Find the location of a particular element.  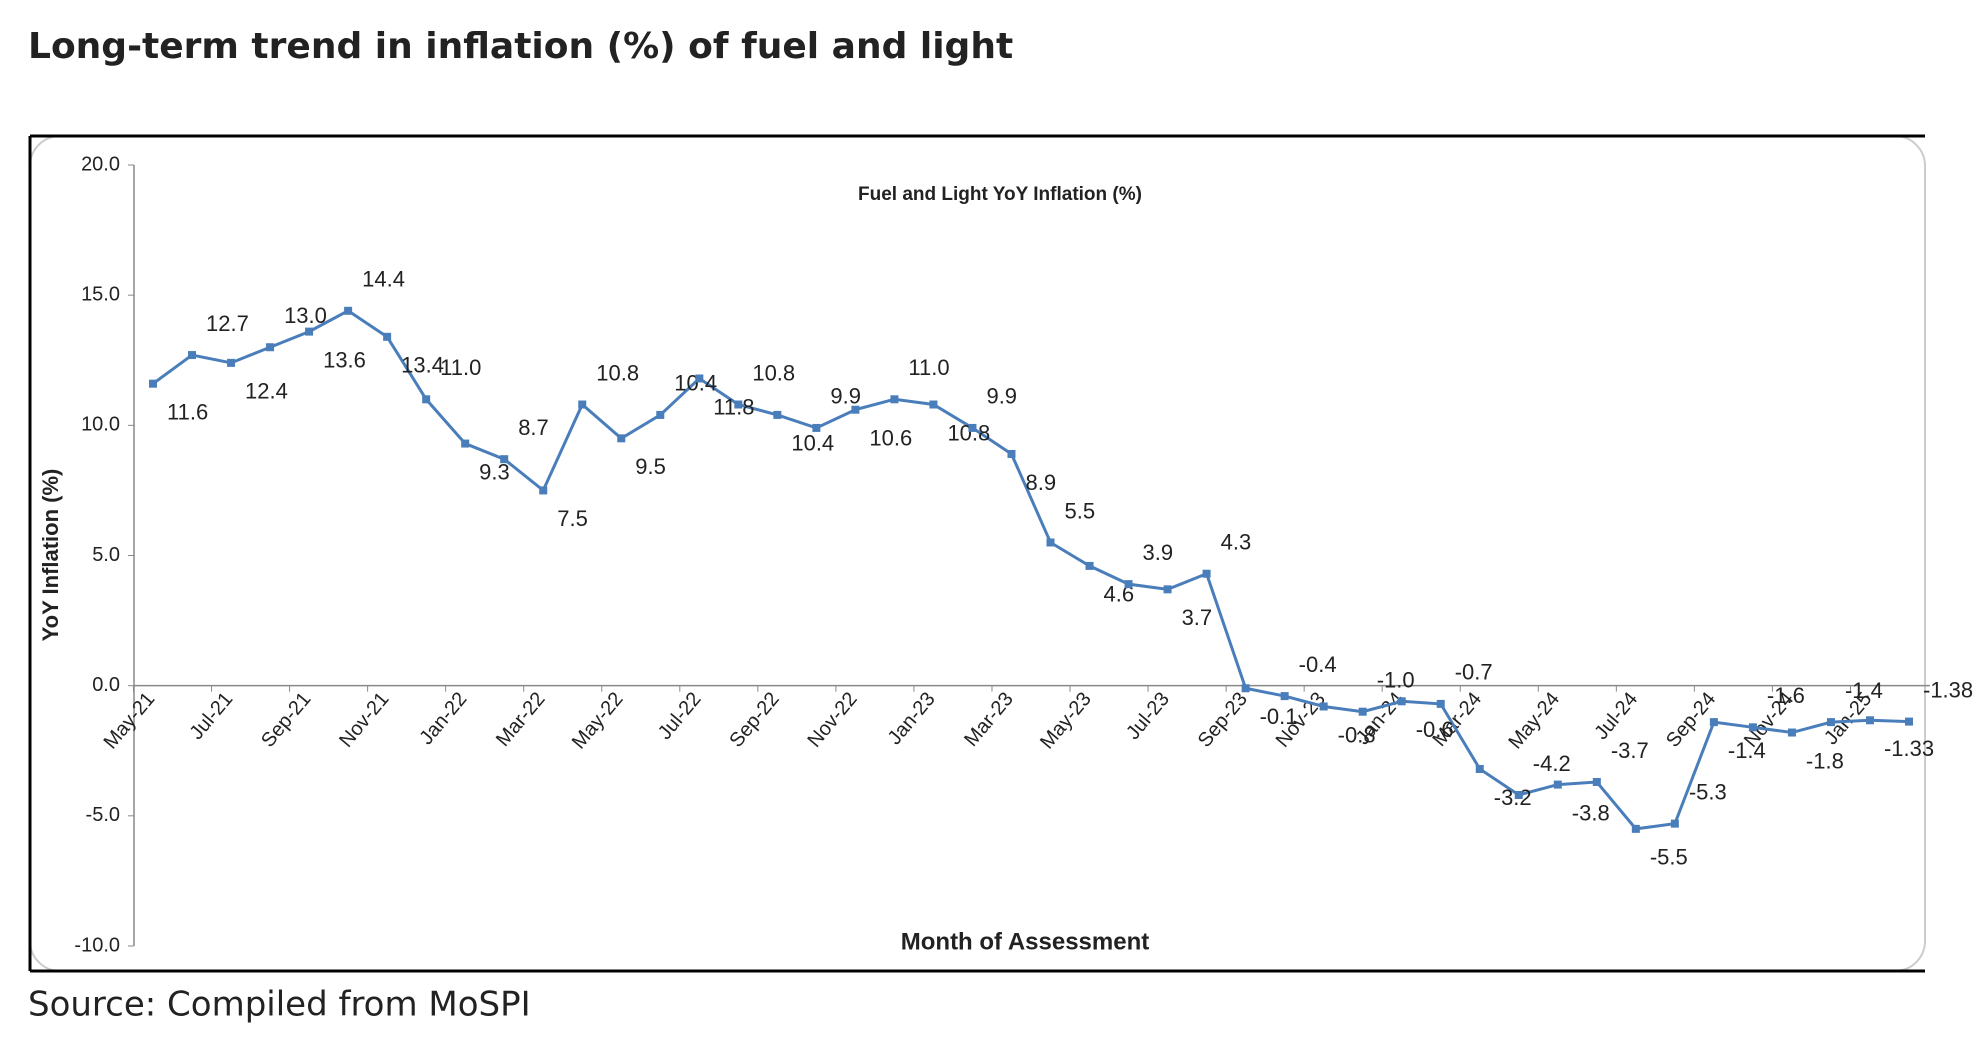

x-tick-label: Jul-21 is located at coordinates (212, 716).